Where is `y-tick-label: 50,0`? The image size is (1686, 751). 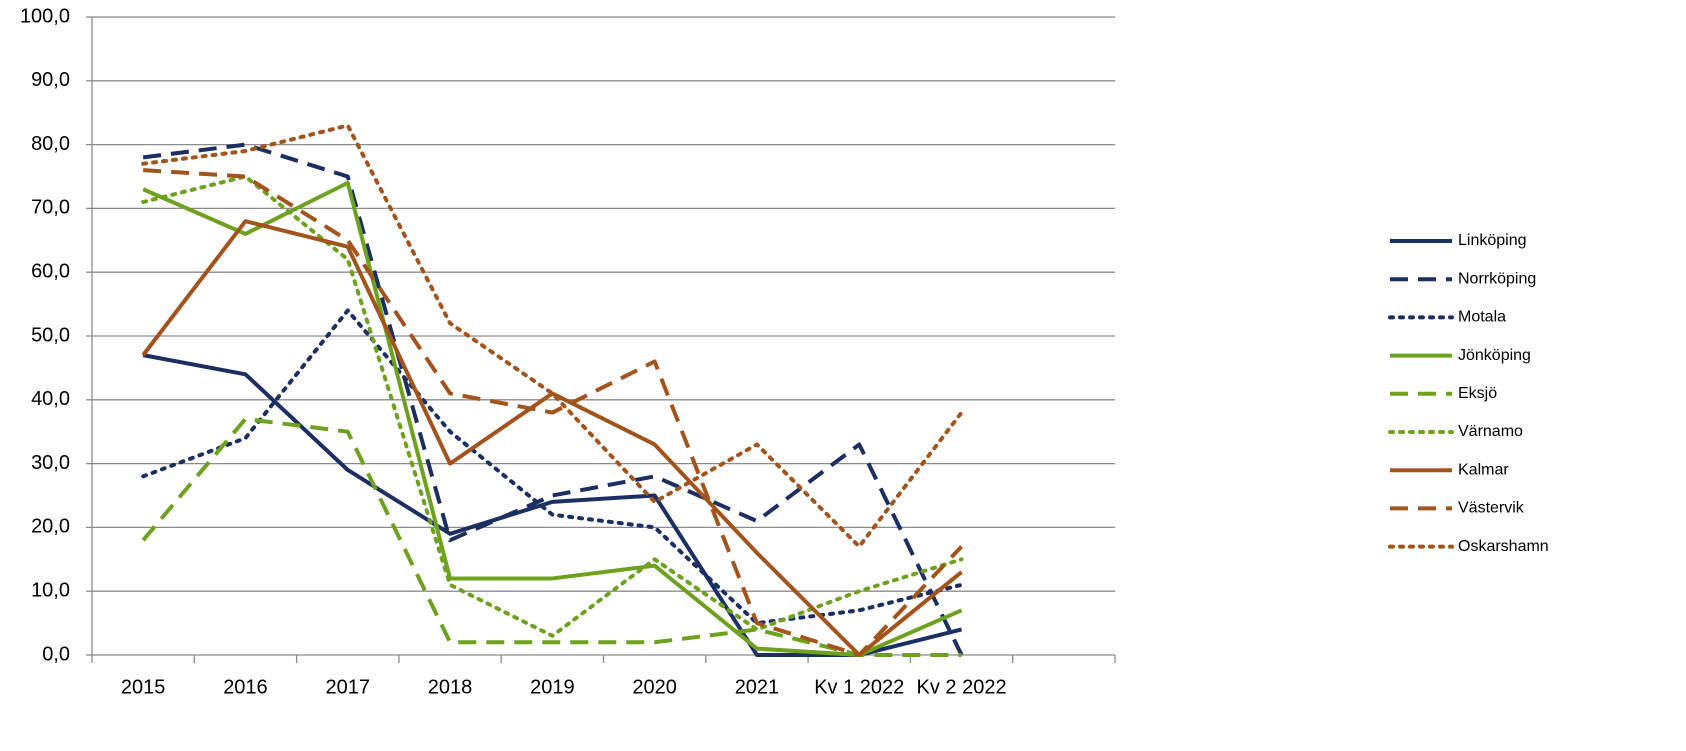 y-tick-label: 50,0 is located at coordinates (50, 335).